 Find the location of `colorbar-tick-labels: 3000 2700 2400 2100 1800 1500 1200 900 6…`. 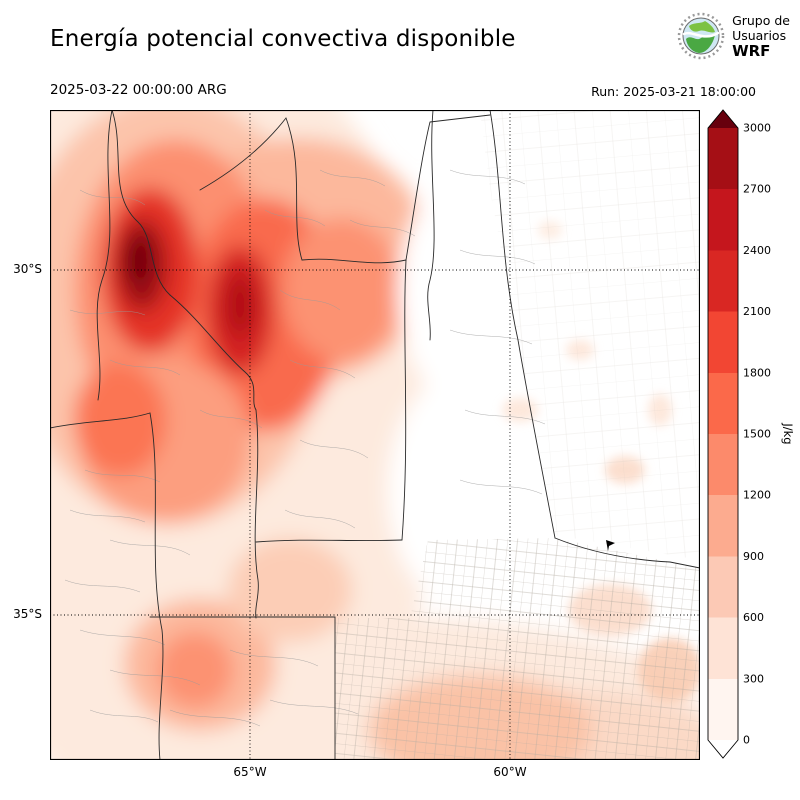

colorbar-tick-labels: 3000 2700 2400 2100 1800 1500 1200 900 6… is located at coordinates (757, 434).